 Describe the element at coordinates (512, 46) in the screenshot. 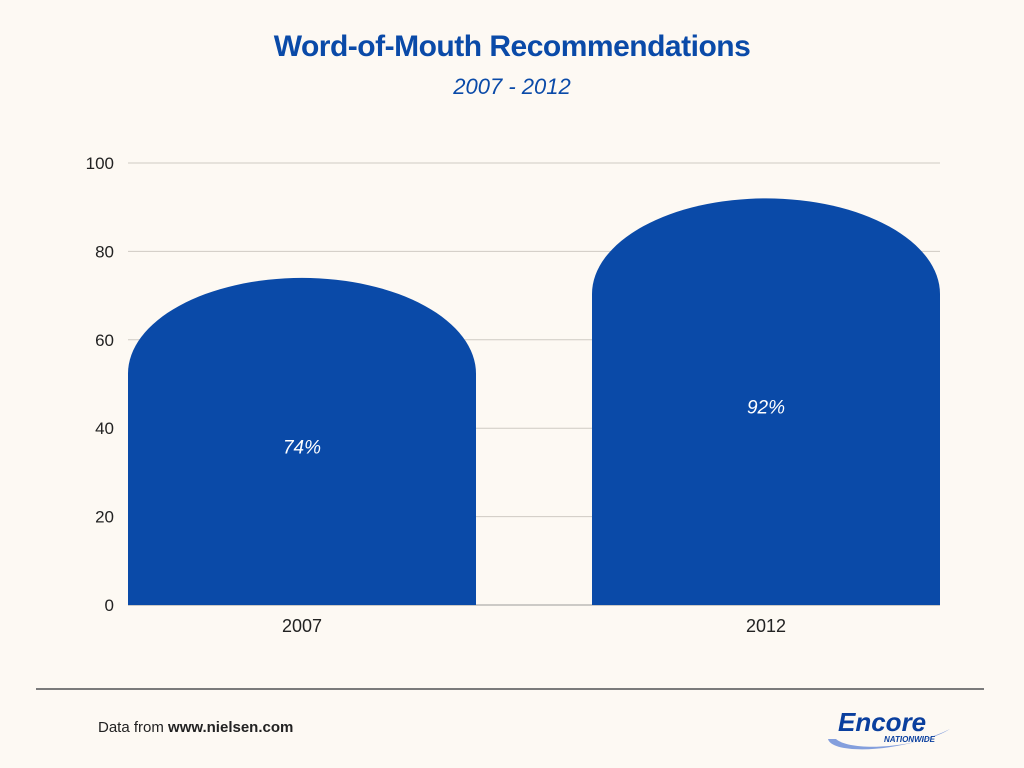

I see `chart-title: Word-of-Mouth Recommendations` at that location.